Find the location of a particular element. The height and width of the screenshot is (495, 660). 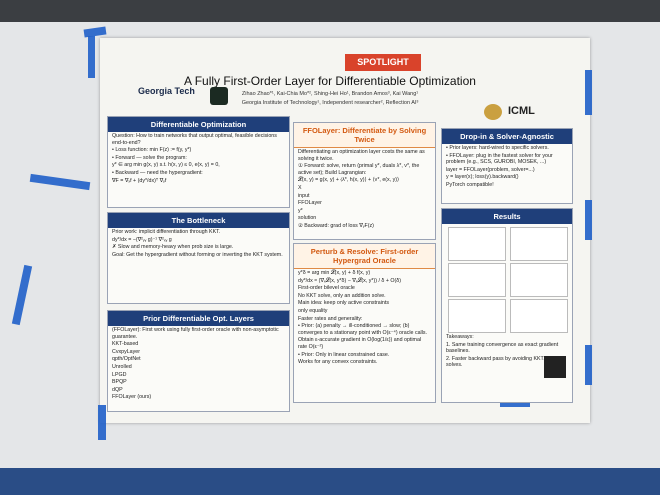

text-line: No KKT solve, only an addition solve. is located at coordinates (342, 295).